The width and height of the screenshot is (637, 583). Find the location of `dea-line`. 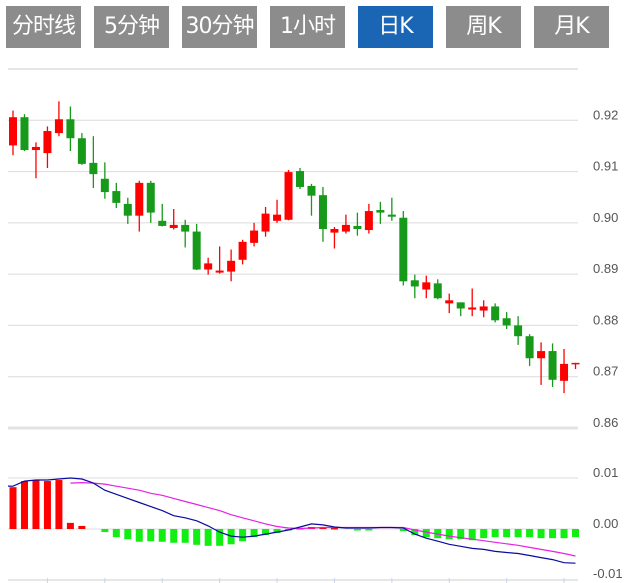

dea-line is located at coordinates (323, 519).